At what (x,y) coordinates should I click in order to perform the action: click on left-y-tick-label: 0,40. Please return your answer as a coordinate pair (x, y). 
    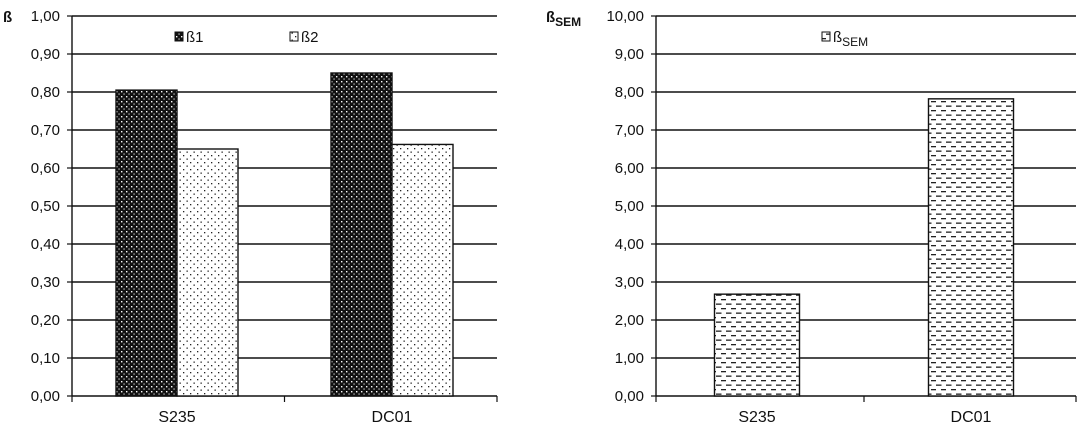
    Looking at the image, I should click on (45, 244).